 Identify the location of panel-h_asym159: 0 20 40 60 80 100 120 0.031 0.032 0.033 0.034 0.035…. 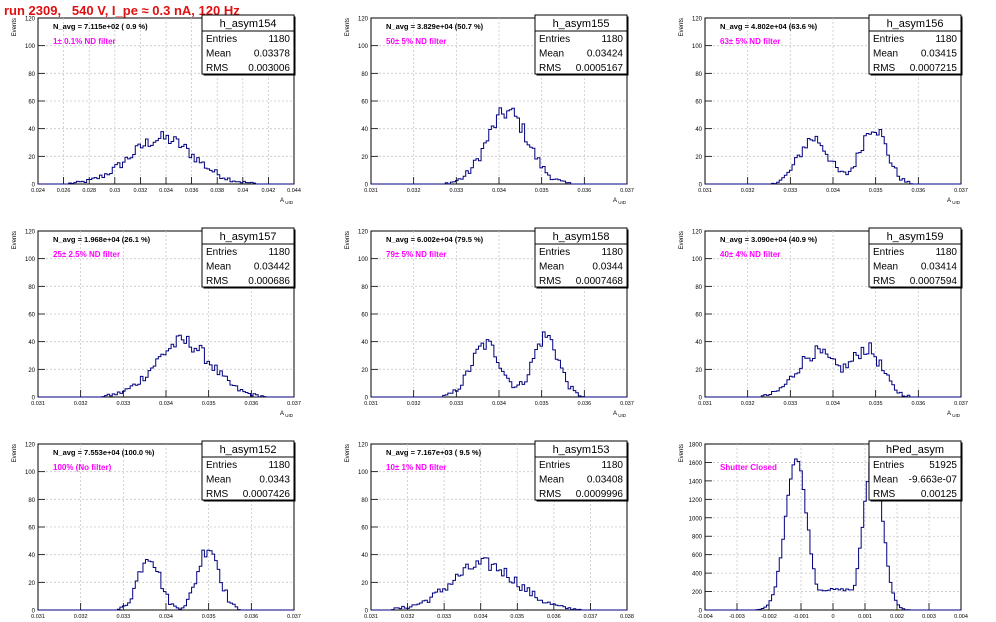
(823, 322).